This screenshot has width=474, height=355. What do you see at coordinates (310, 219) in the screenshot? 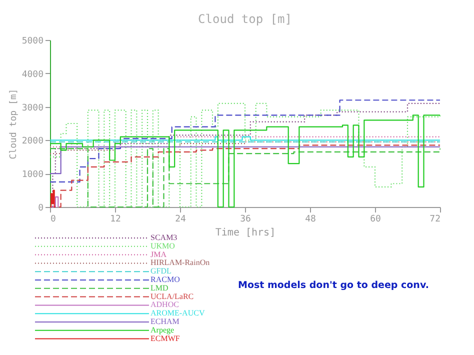
I see `x-tick-label: 48` at bounding box center [310, 219].